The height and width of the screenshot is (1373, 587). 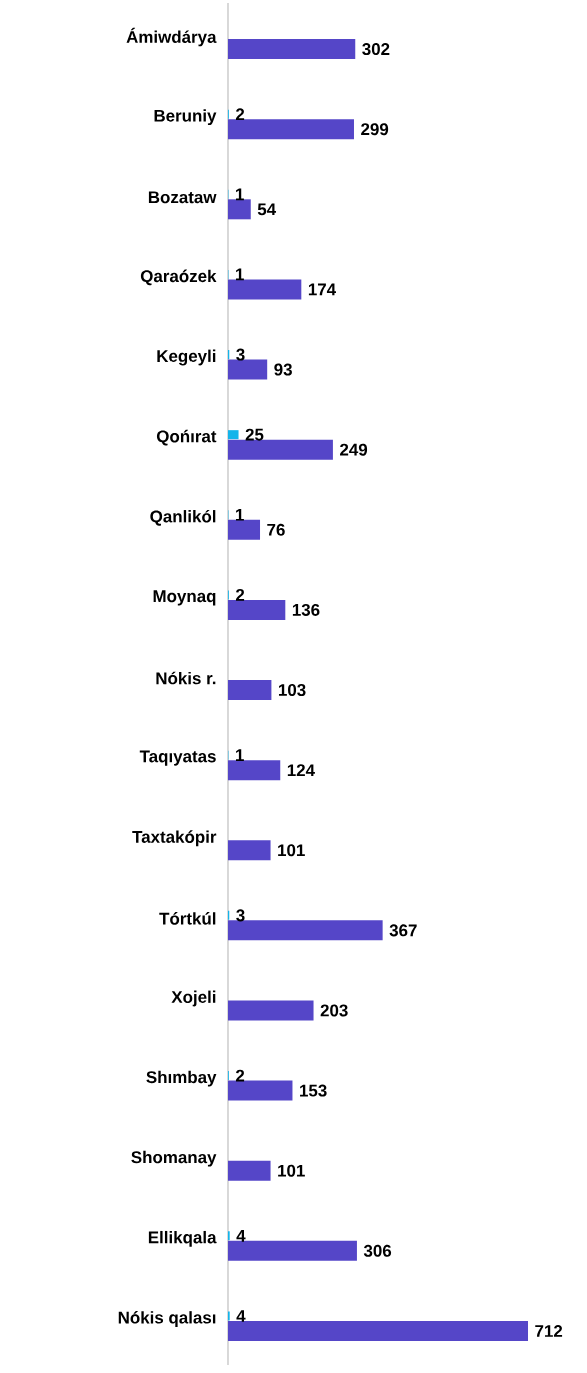 What do you see at coordinates (178, 277) in the screenshot?
I see `y-tick-label: Qaraózek` at bounding box center [178, 277].